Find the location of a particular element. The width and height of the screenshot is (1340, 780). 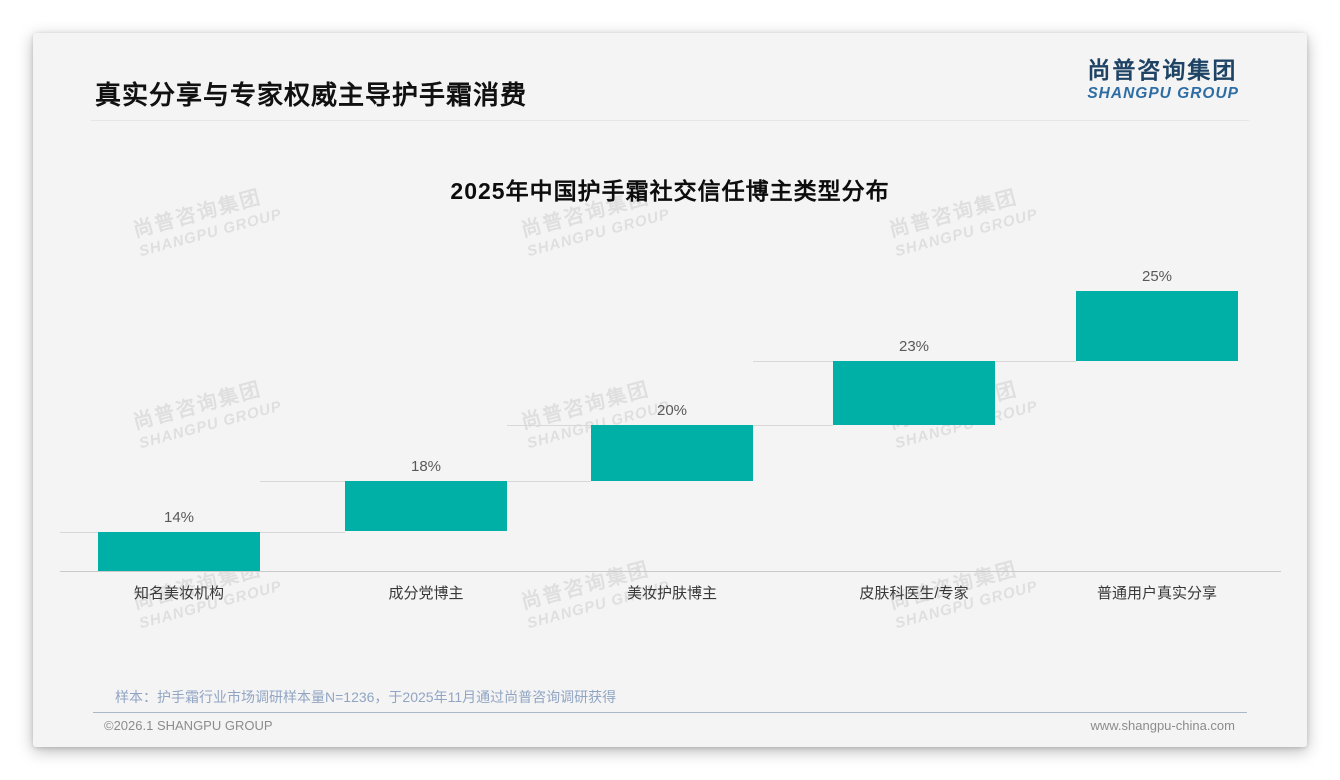

footer-website: www.shangpu-china.com is located at coordinates (1162, 725).